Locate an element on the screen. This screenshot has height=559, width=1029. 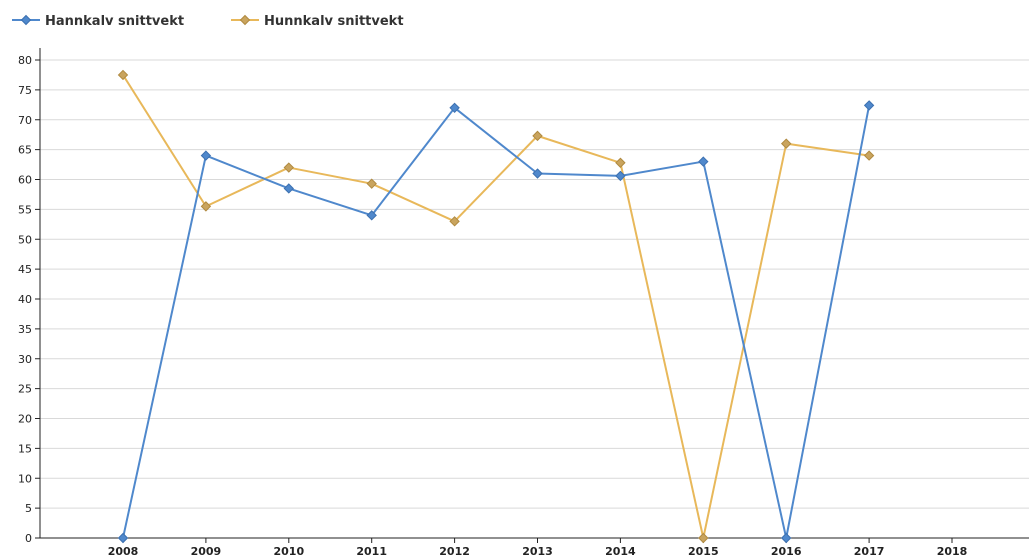
y-tick-label: 10 is located at coordinates (25, 478).